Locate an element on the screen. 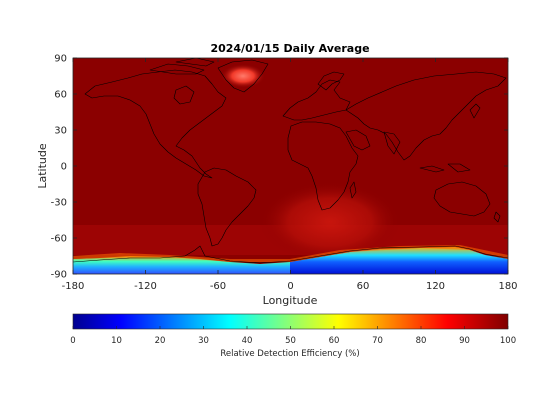 The image size is (560, 420). colorbar-tick-label: 100 is located at coordinates (508, 341).